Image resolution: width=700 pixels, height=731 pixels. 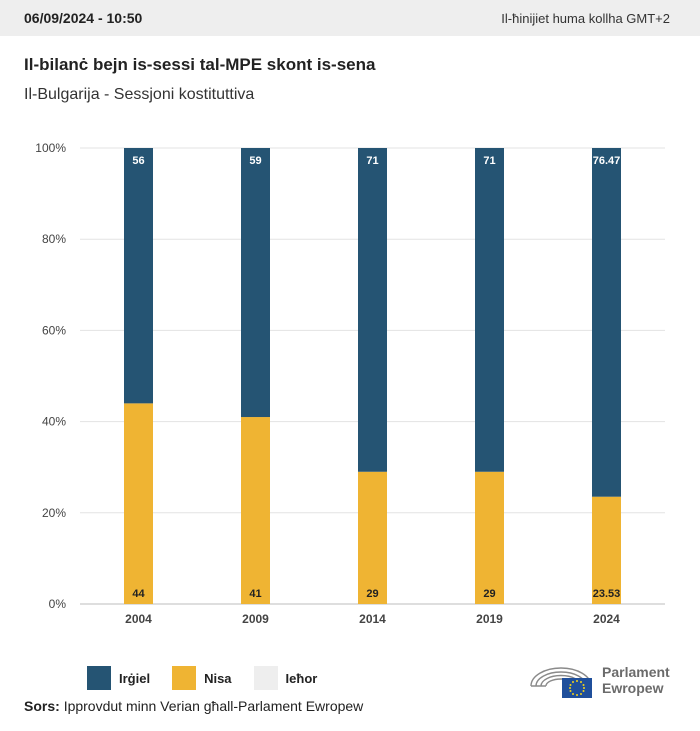 What do you see at coordinates (255, 619) in the screenshot?
I see `x-tick-label: 2009` at bounding box center [255, 619].